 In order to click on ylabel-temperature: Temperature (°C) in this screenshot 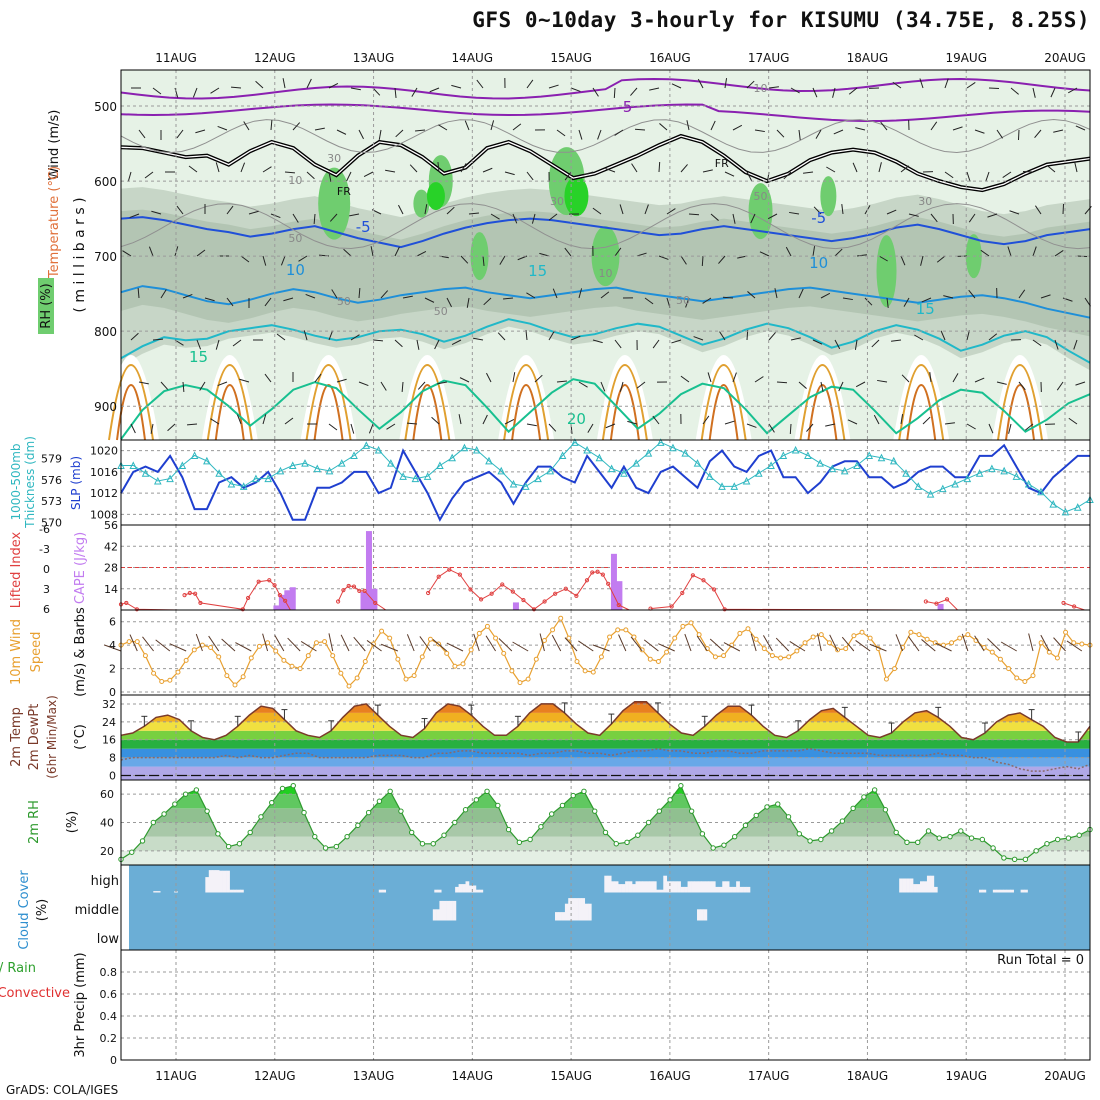, I will do `click(54, 222)`.